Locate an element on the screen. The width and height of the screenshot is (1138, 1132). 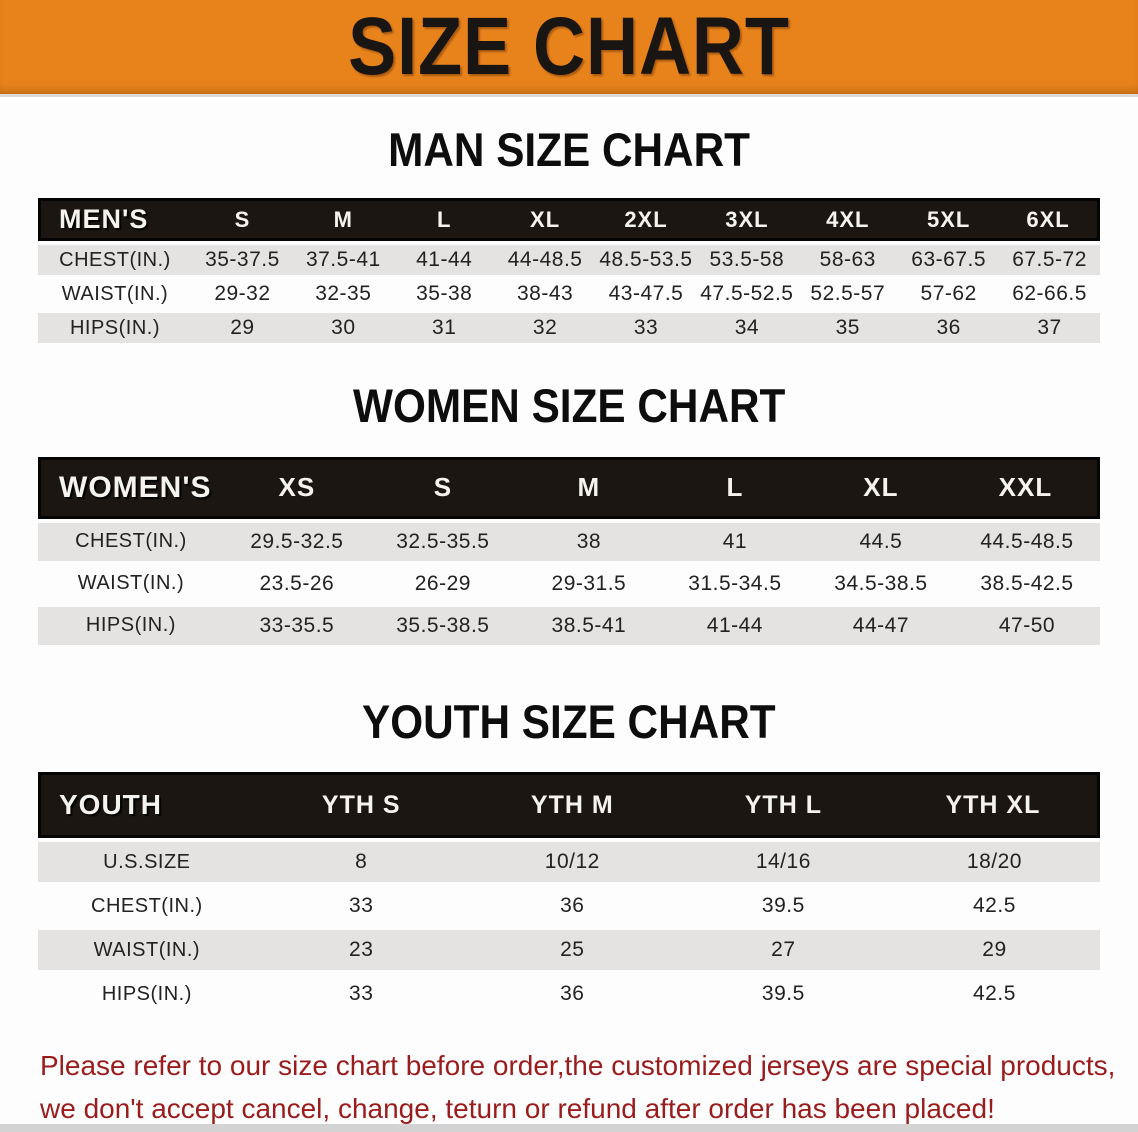
size-value-cell: 35 is located at coordinates (848, 326).